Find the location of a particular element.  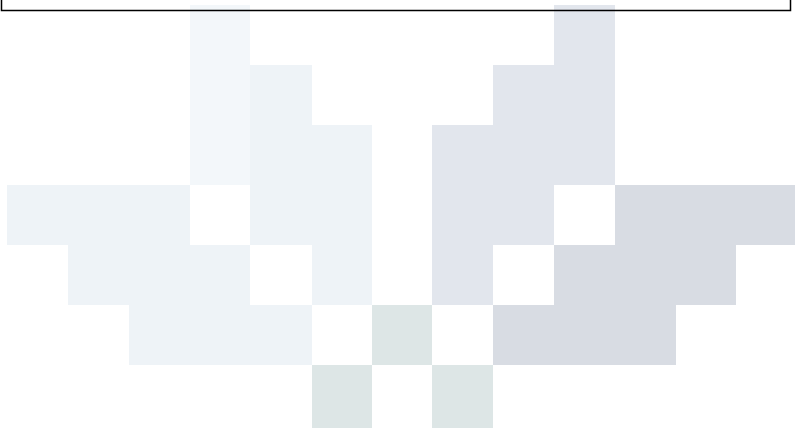

input-box is located at coordinates (396, 6).